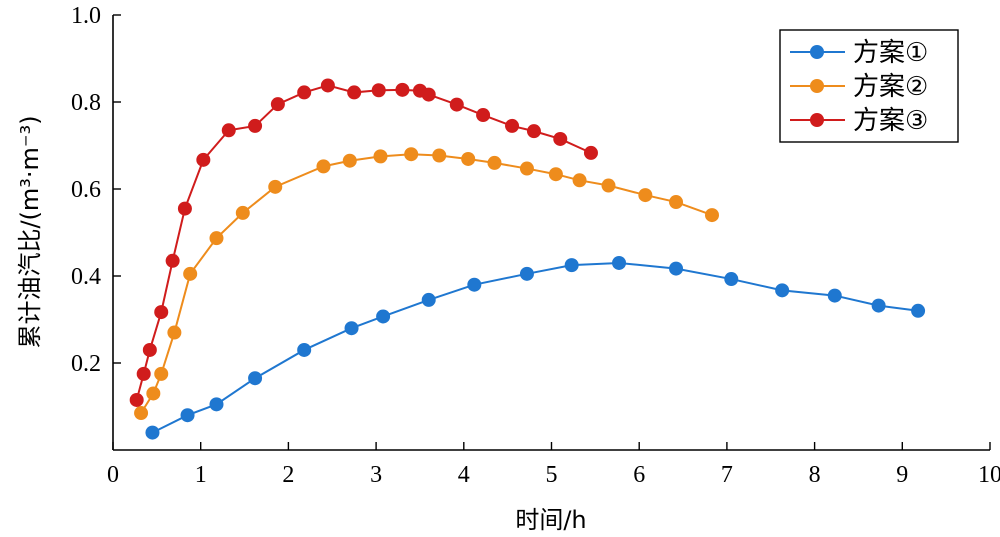 This screenshot has height=537, width=1000. Describe the element at coordinates (639, 475) in the screenshot. I see `x-tick-label: 6` at that location.